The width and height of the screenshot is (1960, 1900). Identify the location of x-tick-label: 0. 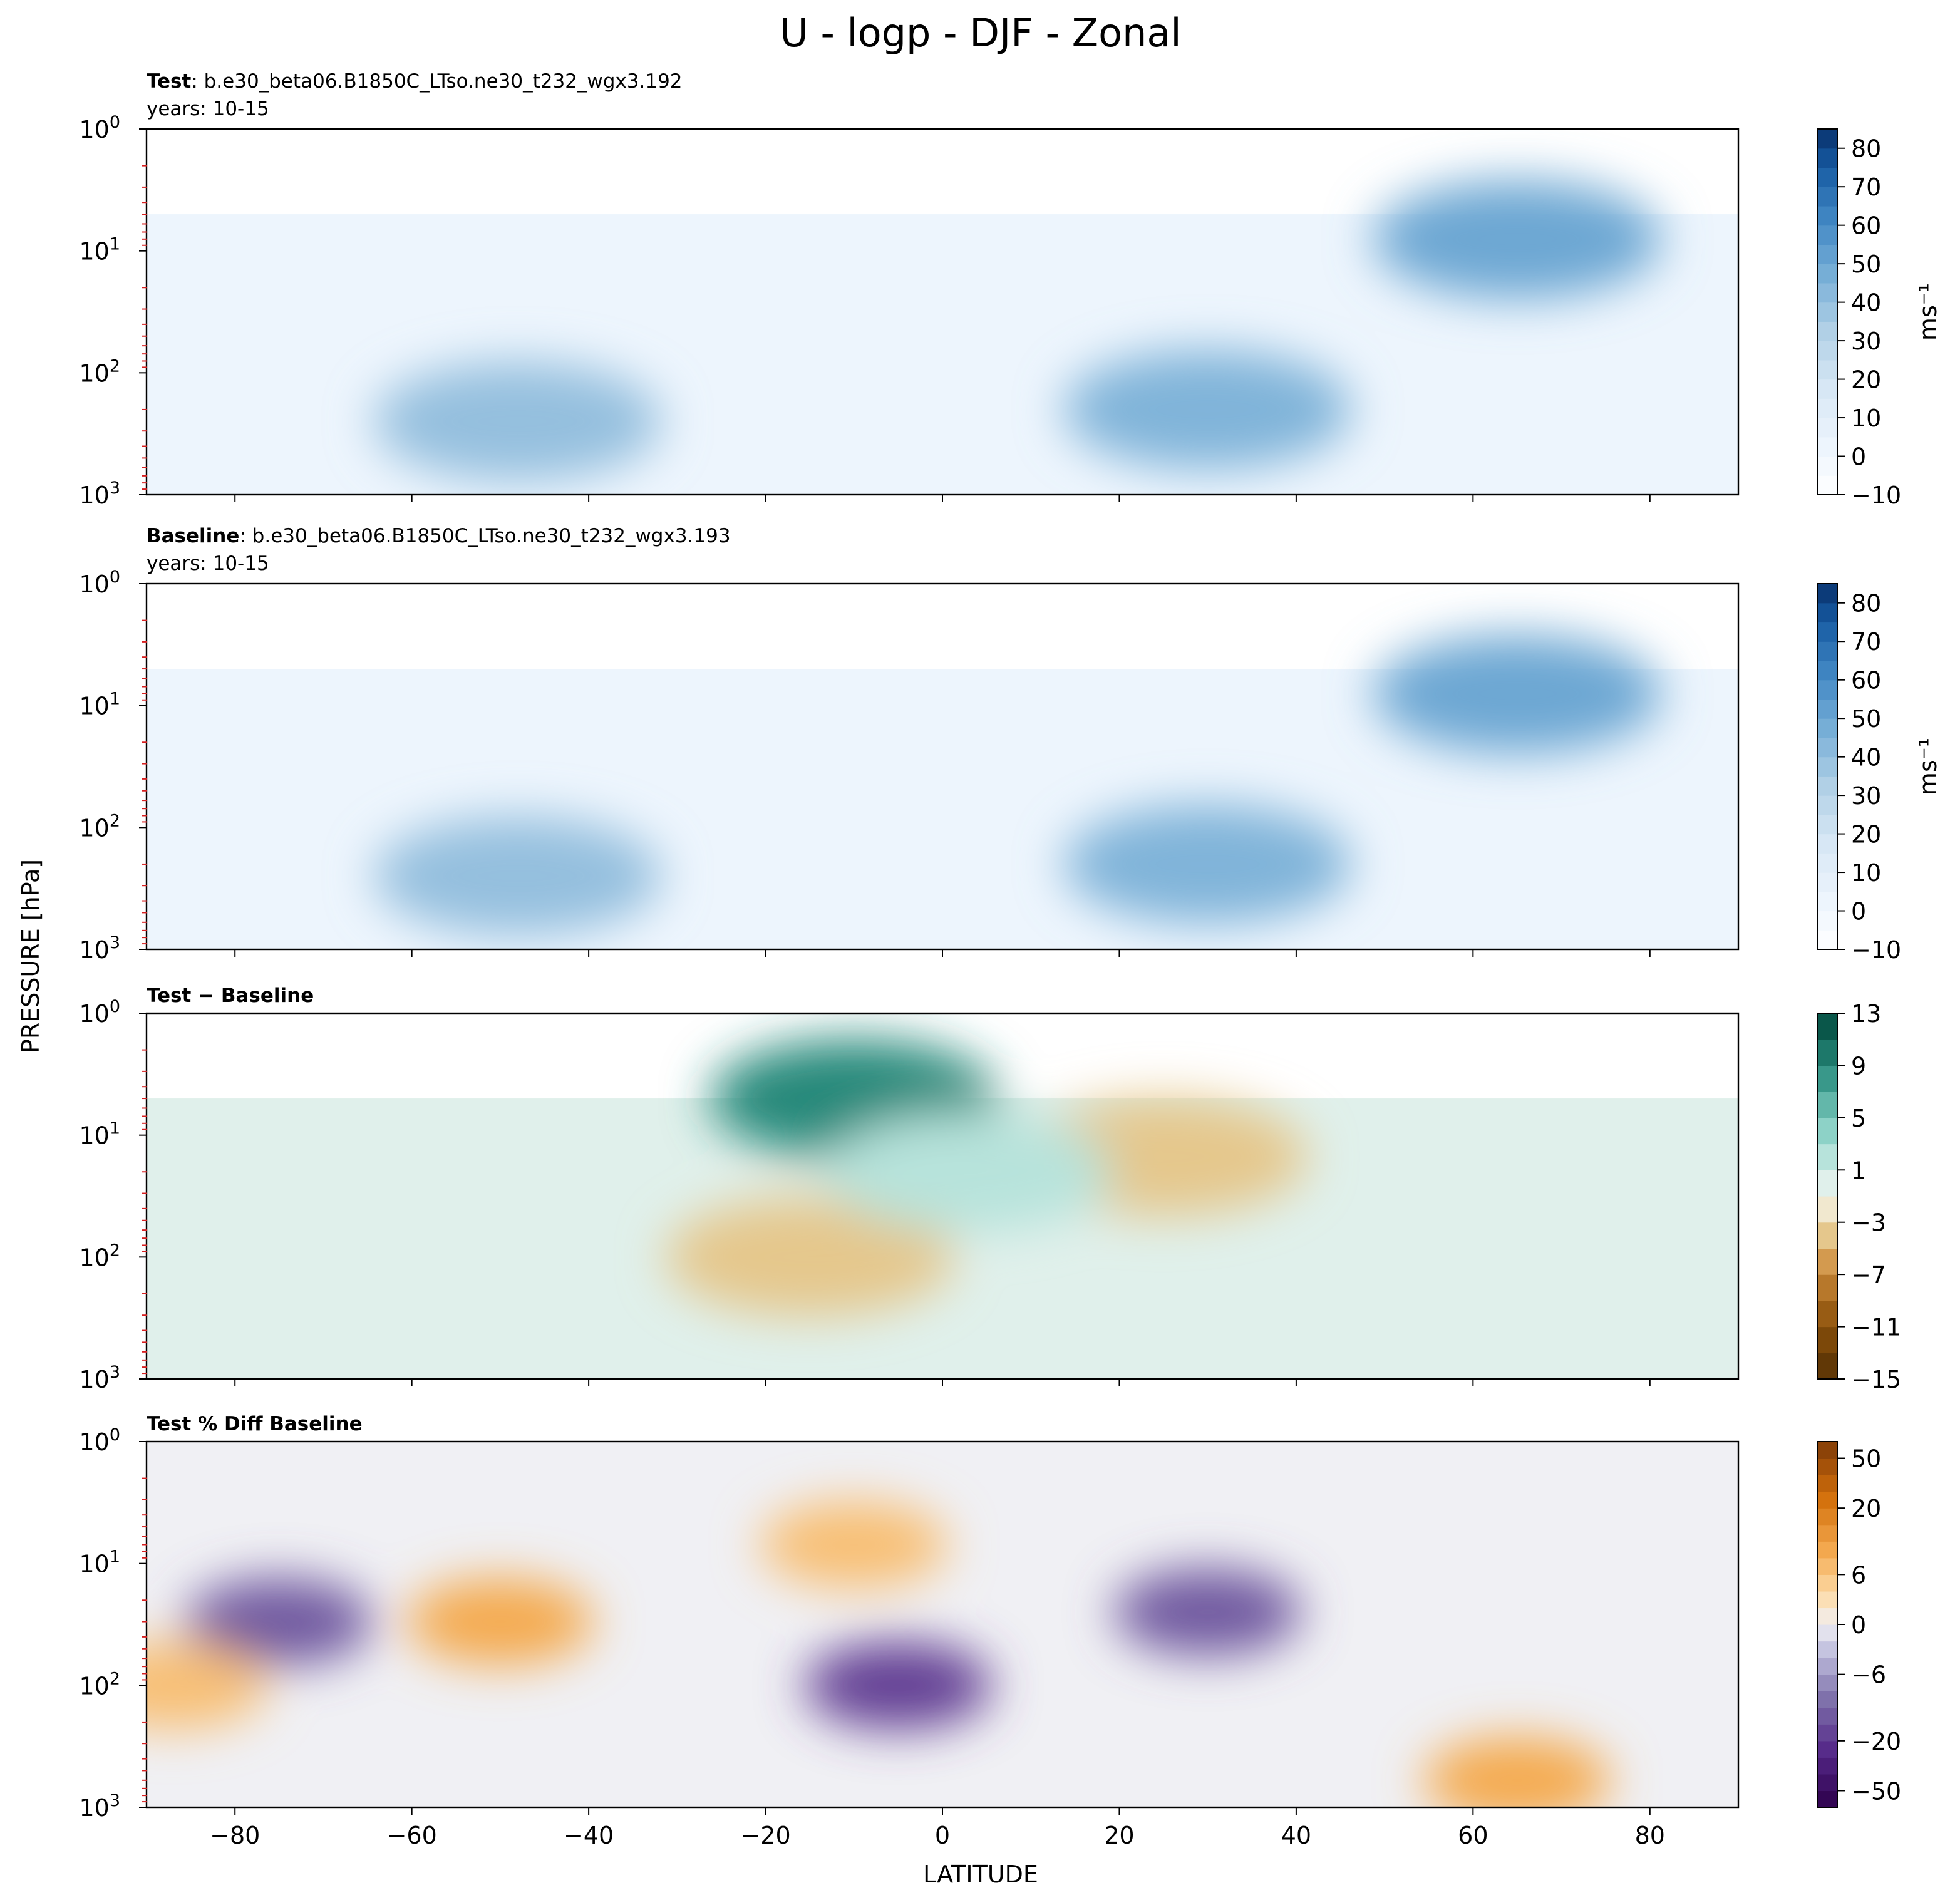
(942, 1835).